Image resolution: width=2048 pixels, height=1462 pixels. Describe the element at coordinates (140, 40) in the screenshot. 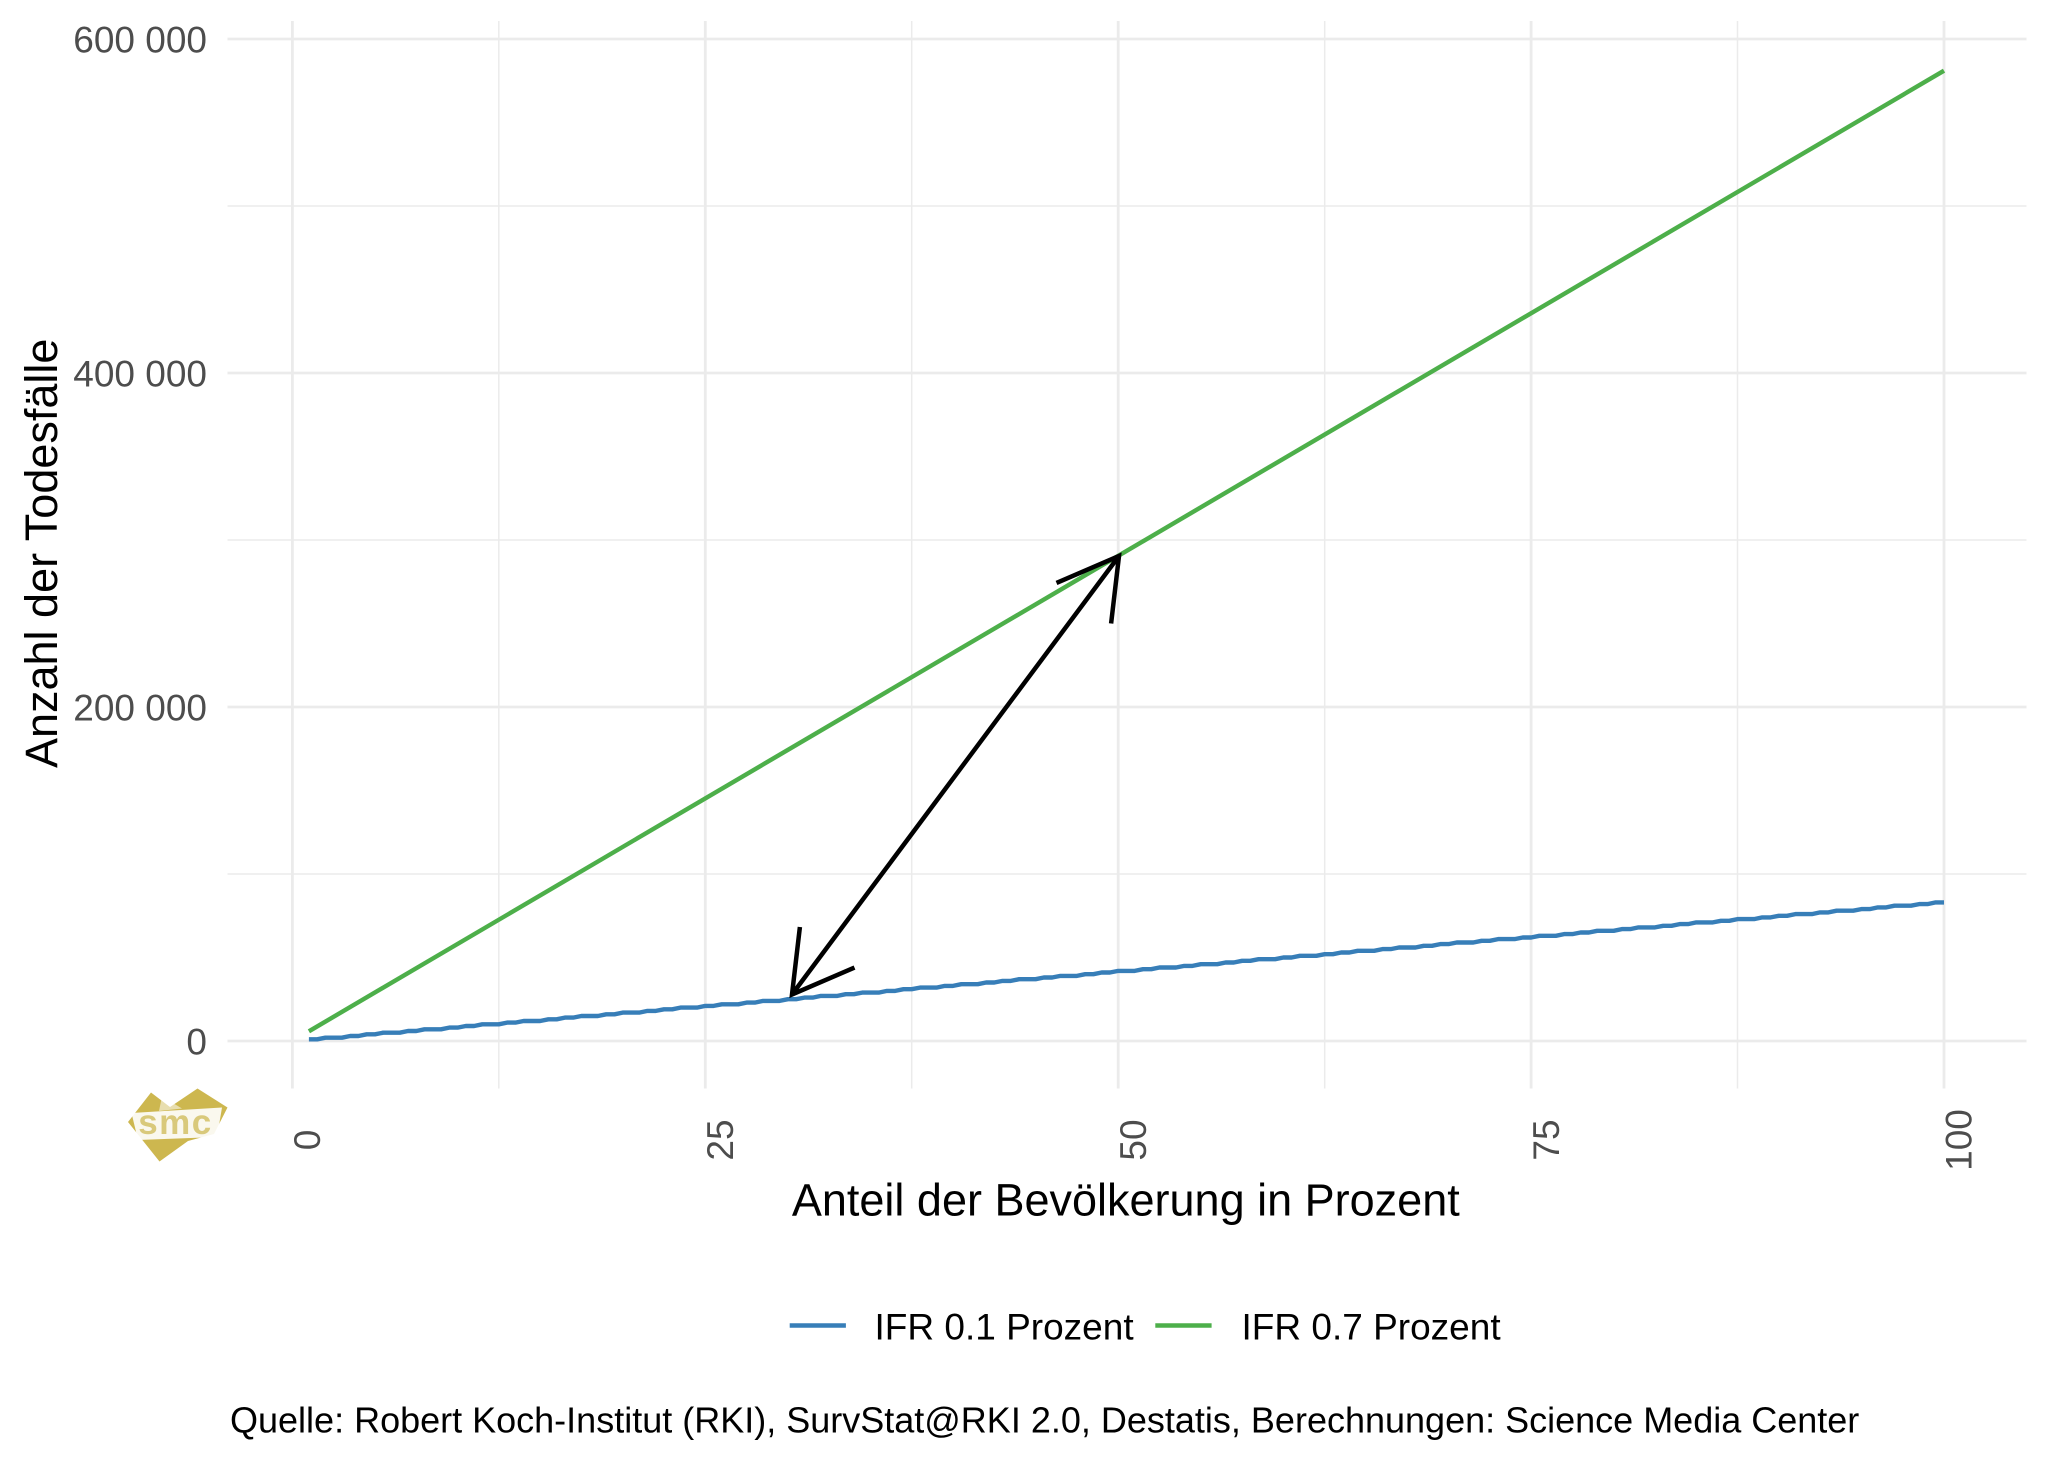

I see `svg-text: 600 000` at that location.